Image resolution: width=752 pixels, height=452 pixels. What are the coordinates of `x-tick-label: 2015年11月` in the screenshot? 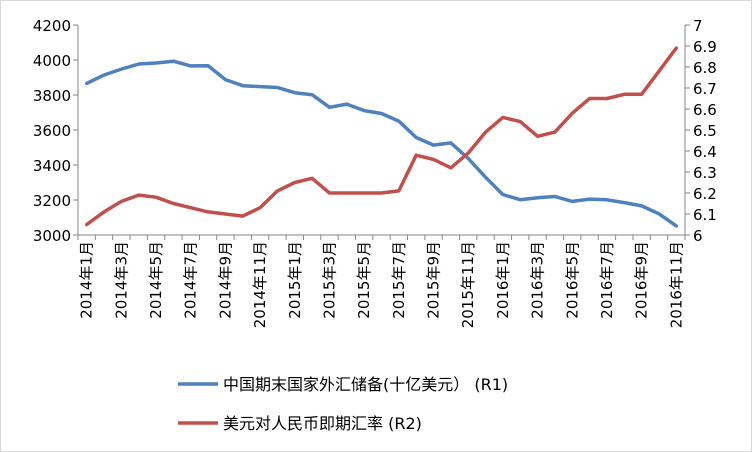 It's located at (468, 284).